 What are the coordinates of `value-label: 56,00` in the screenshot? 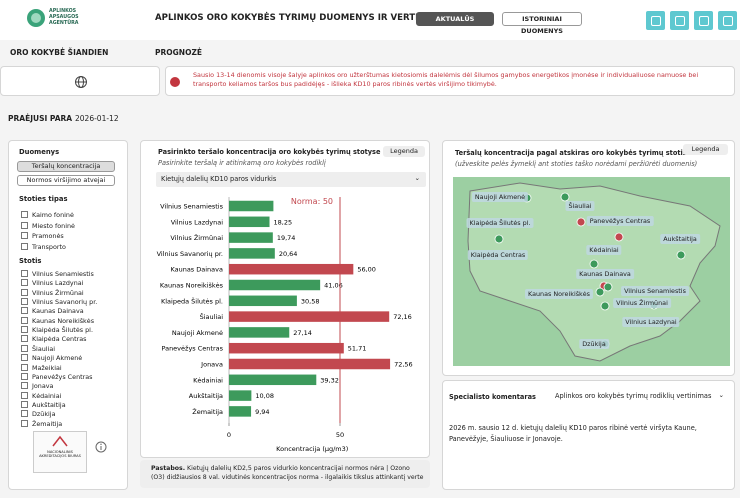 It's located at (366, 270).